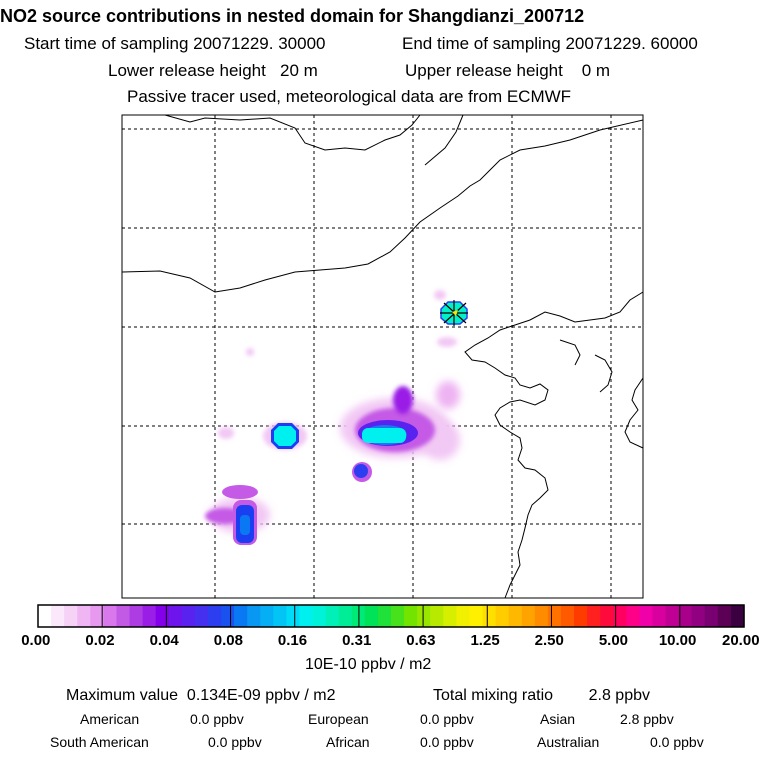 The width and height of the screenshot is (768, 768). What do you see at coordinates (485, 640) in the screenshot?
I see `colorbar-tick-label: 1.25` at bounding box center [485, 640].